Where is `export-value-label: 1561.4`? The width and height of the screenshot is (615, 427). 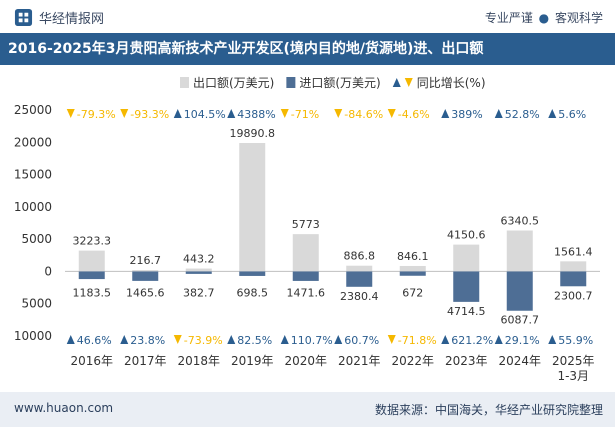
export-value-label: 1561.4 is located at coordinates (573, 251).